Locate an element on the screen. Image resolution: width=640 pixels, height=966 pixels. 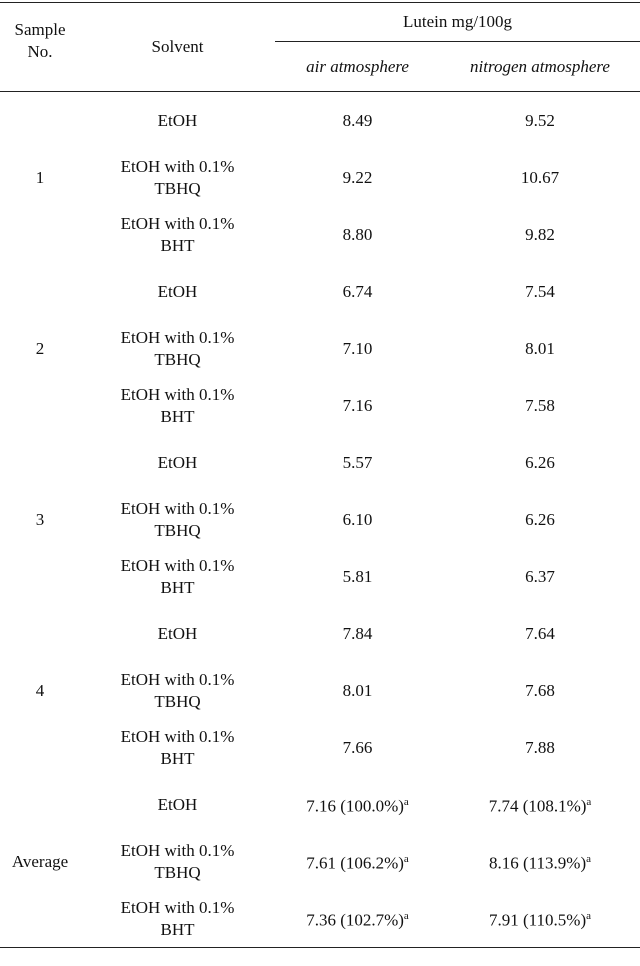
value-text: 9.22 is located at coordinates (357, 177).